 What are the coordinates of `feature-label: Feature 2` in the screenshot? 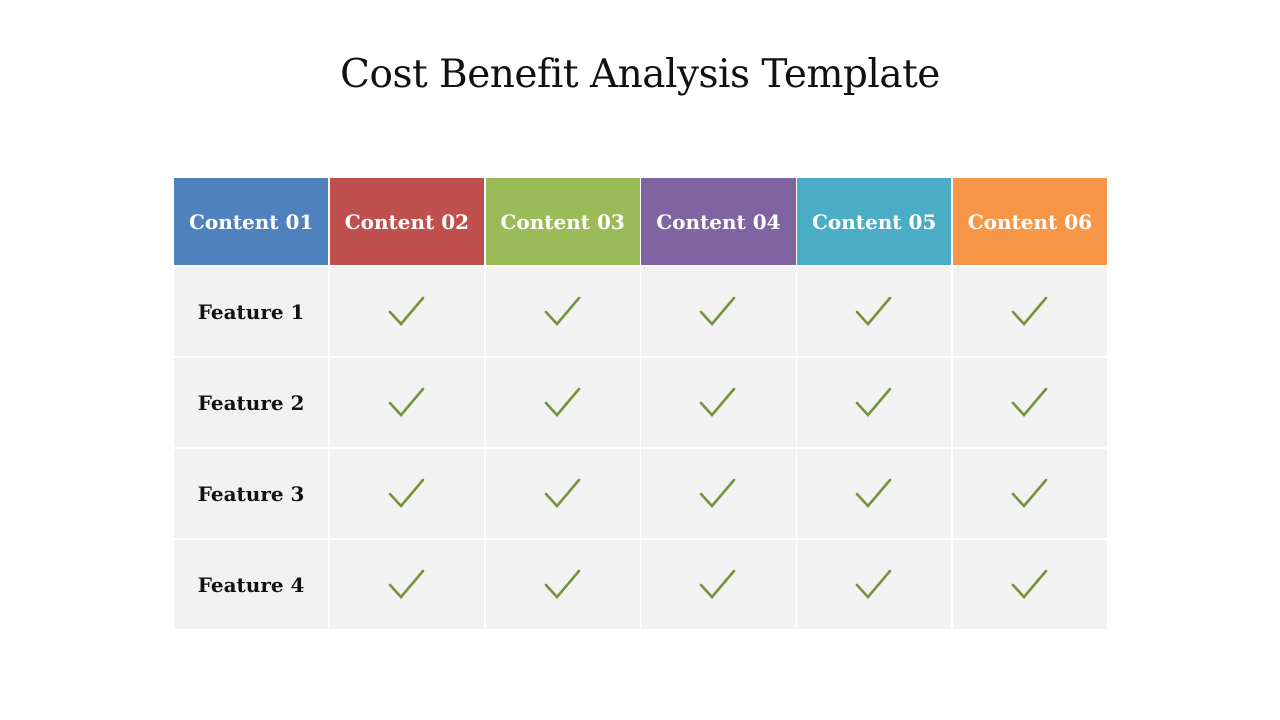 It's located at (251, 402).